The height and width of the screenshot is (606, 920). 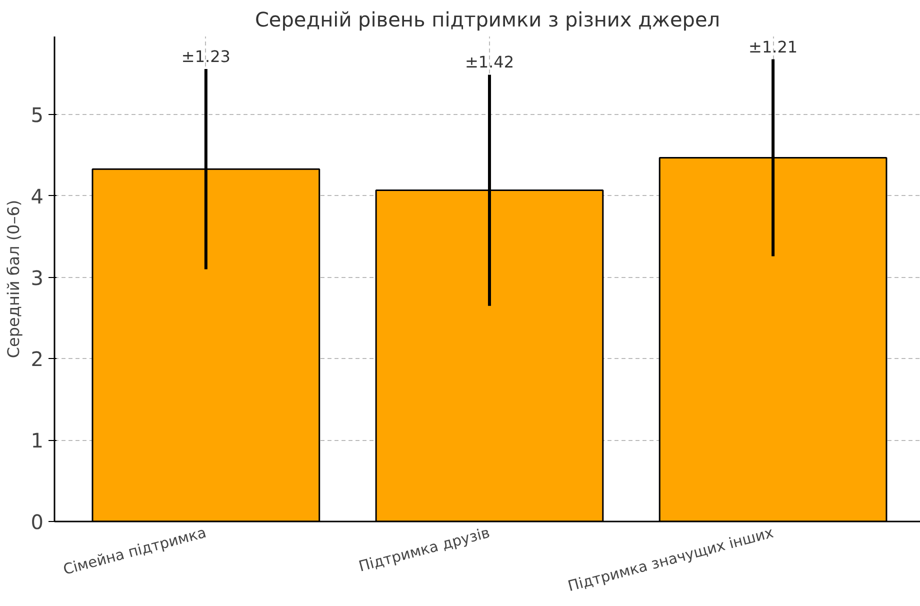 I want to click on y-tick-label: 1, so click(x=37, y=440).